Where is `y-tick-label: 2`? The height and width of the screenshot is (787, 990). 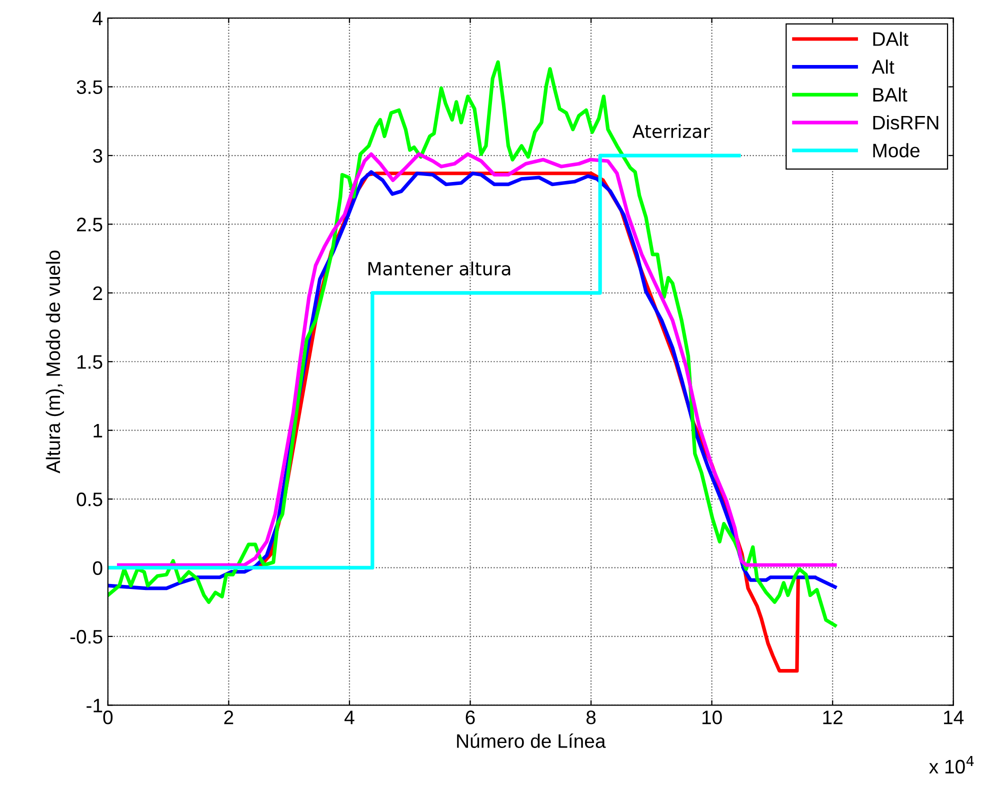
y-tick-label: 2 is located at coordinates (97, 293).